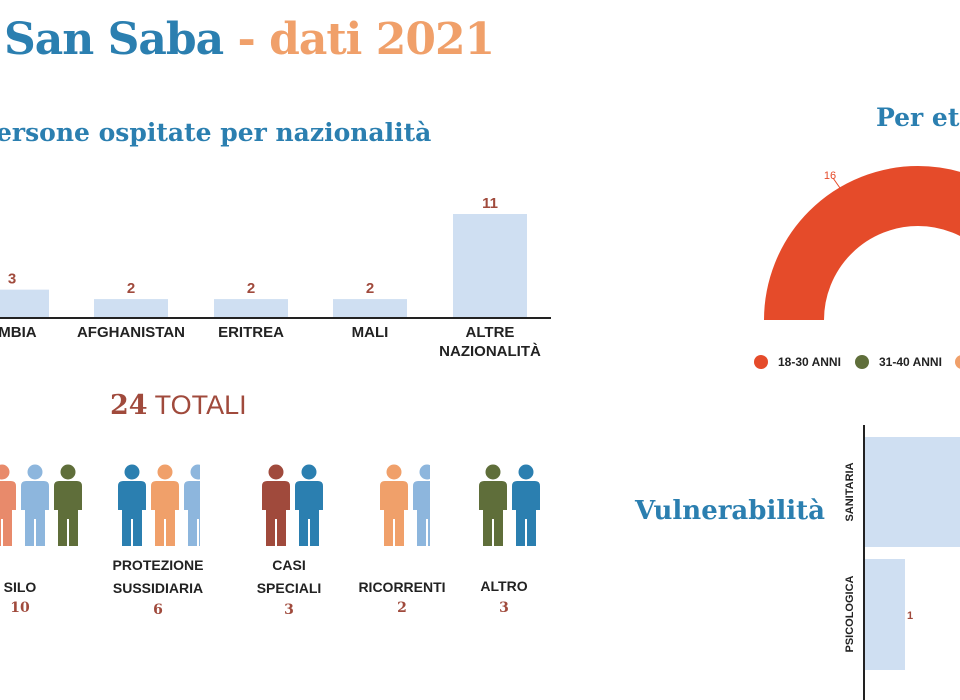 This screenshot has width=960, height=700. I want to click on group-label-line2: SUSSIDIARIA, so click(158, 588).